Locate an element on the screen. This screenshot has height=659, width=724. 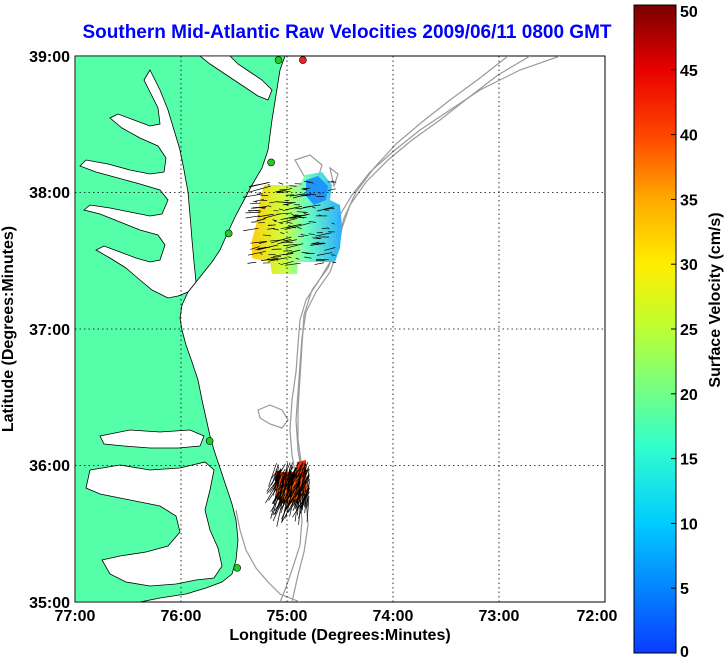
colorbar-tick-label: 5 is located at coordinates (684, 589).